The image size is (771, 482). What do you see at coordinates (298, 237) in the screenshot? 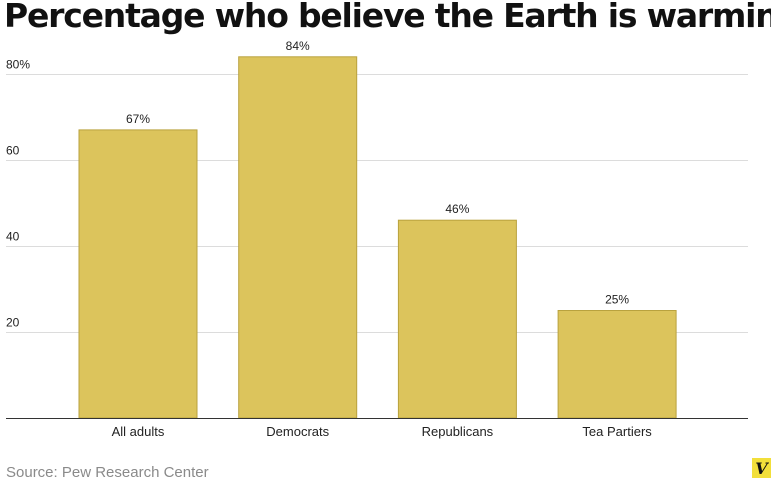
I see `bar-democrats` at bounding box center [298, 237].